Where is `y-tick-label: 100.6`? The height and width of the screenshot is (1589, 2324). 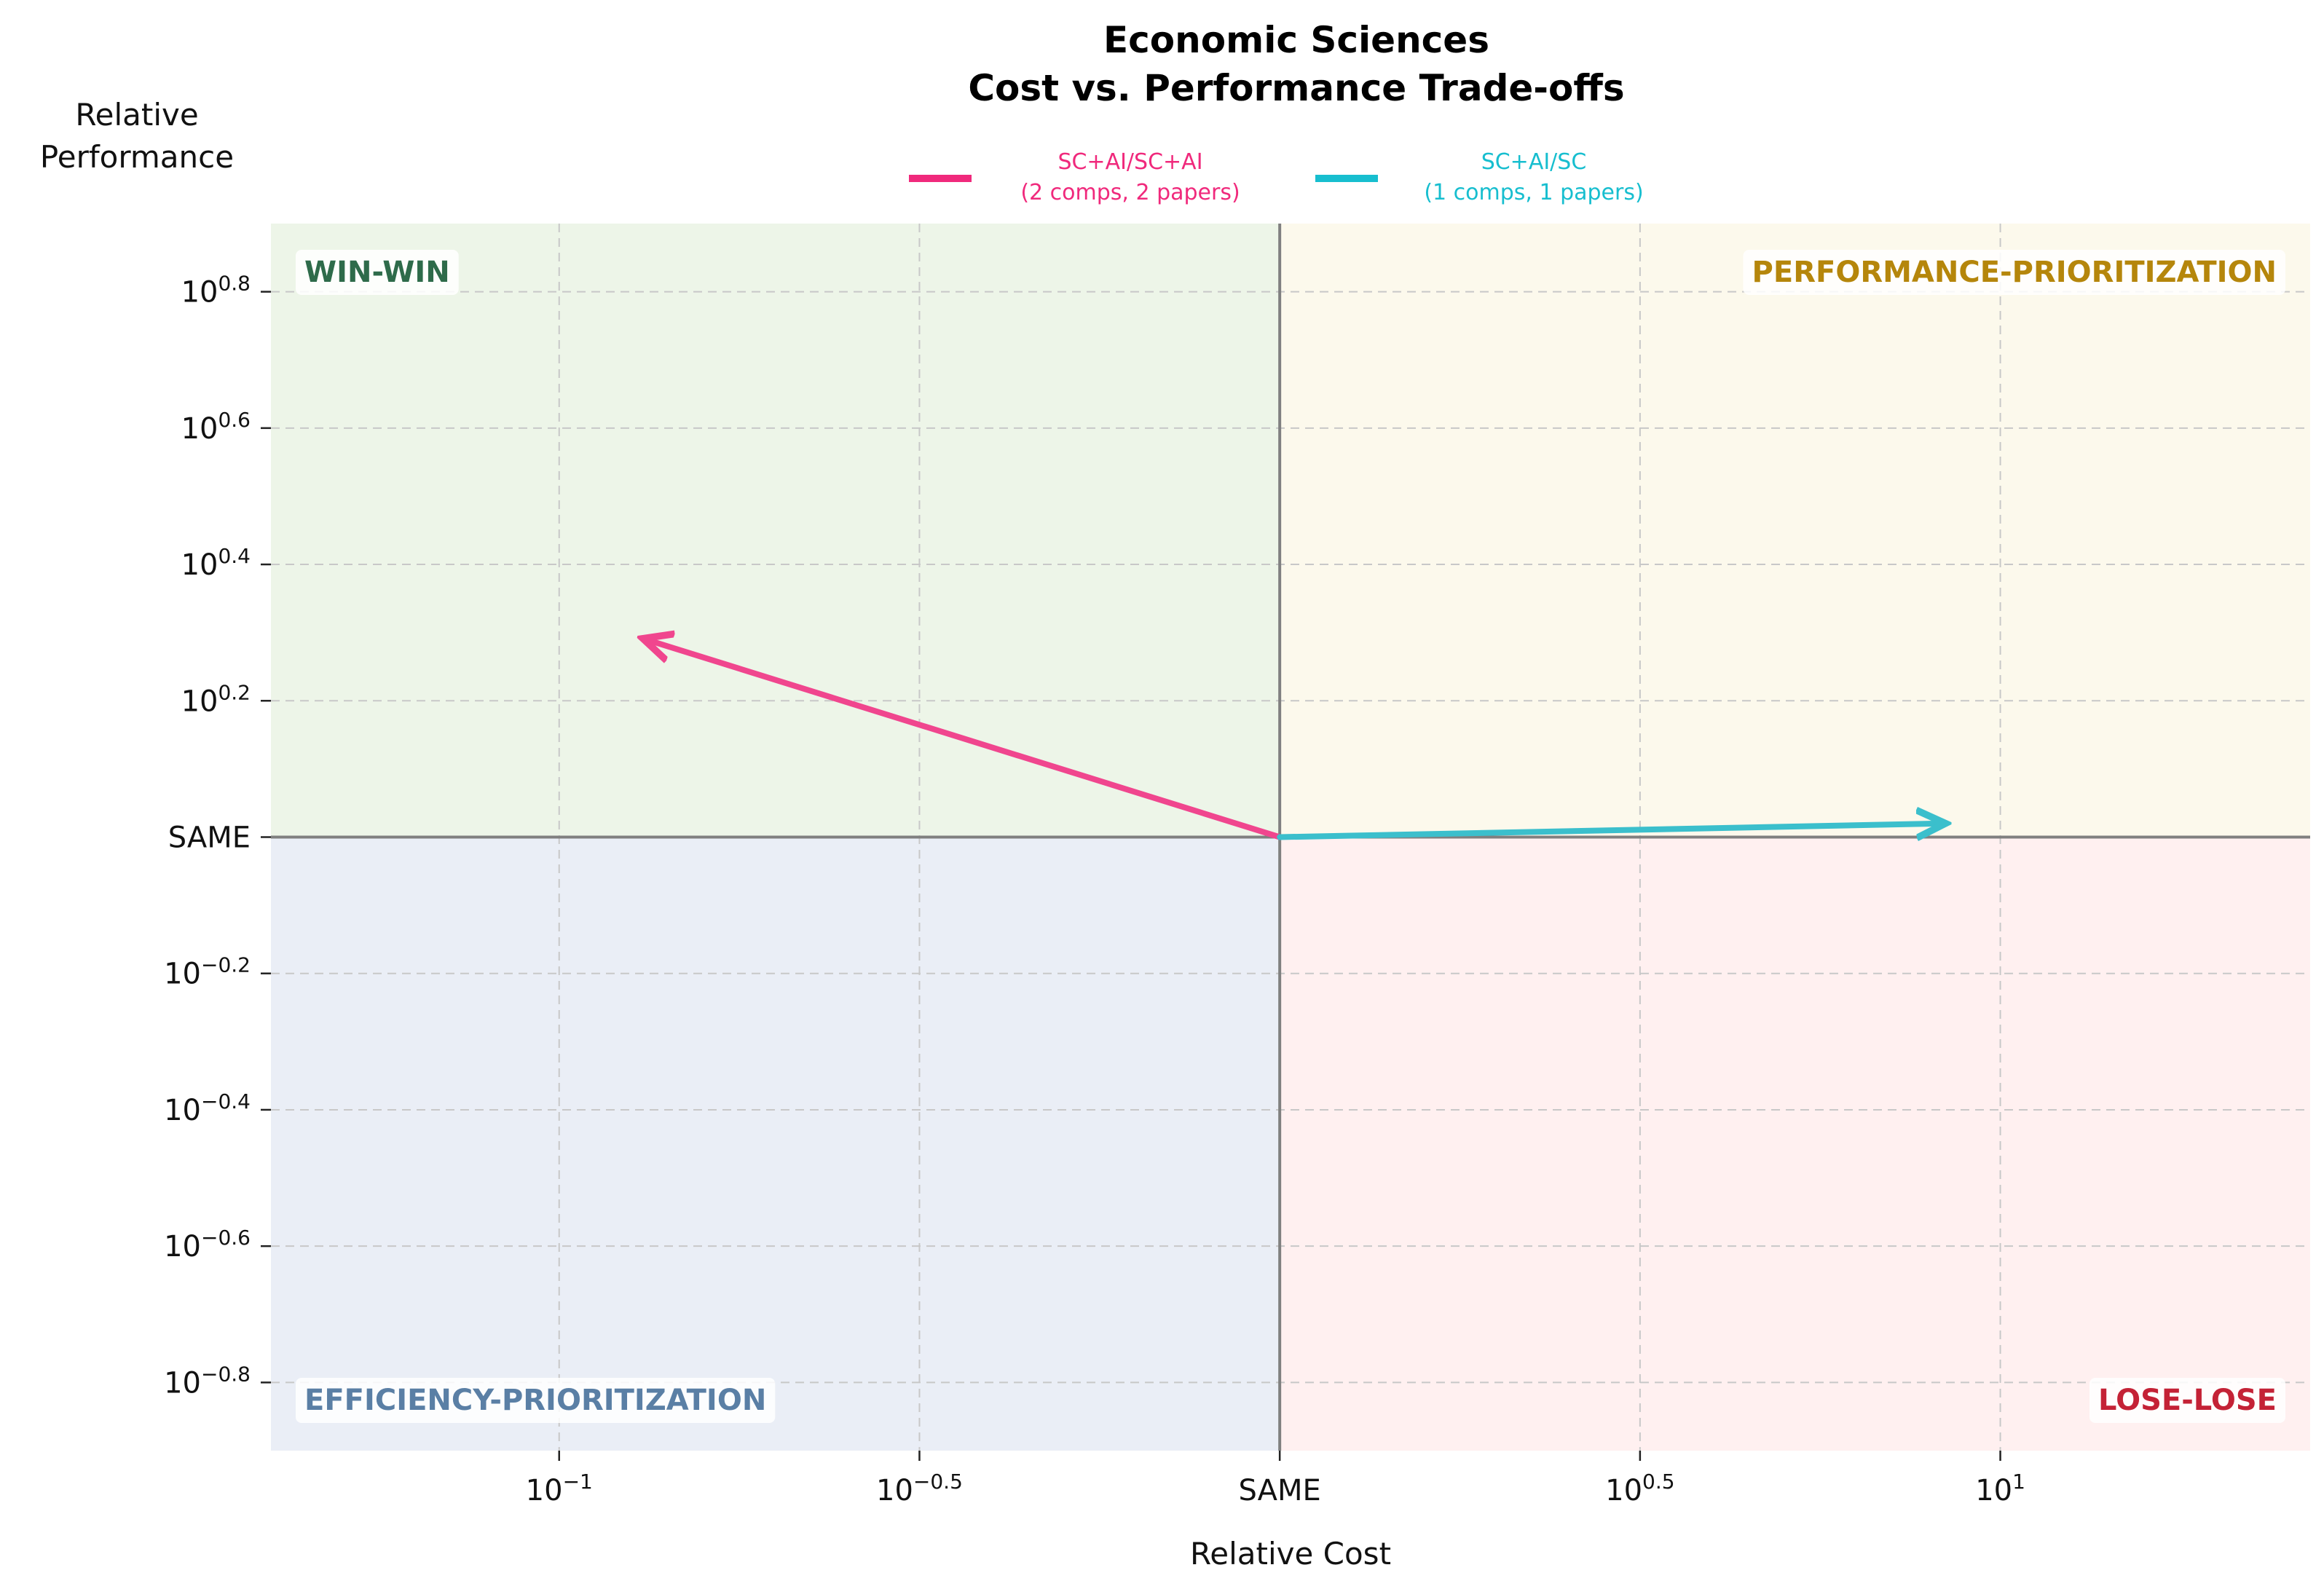
y-tick-label: 100.6 is located at coordinates (216, 427).